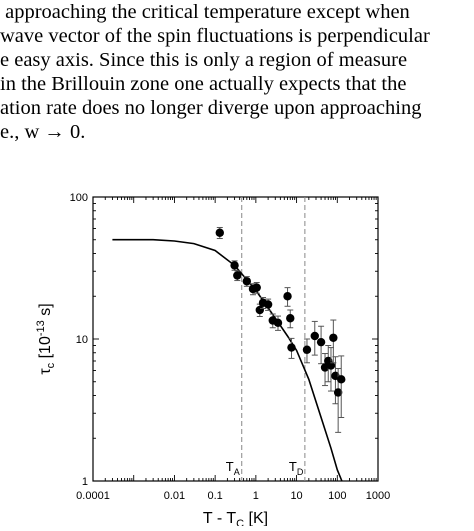  What do you see at coordinates (93, 496) in the screenshot?
I see `x-tick-label: 0.0001` at bounding box center [93, 496].